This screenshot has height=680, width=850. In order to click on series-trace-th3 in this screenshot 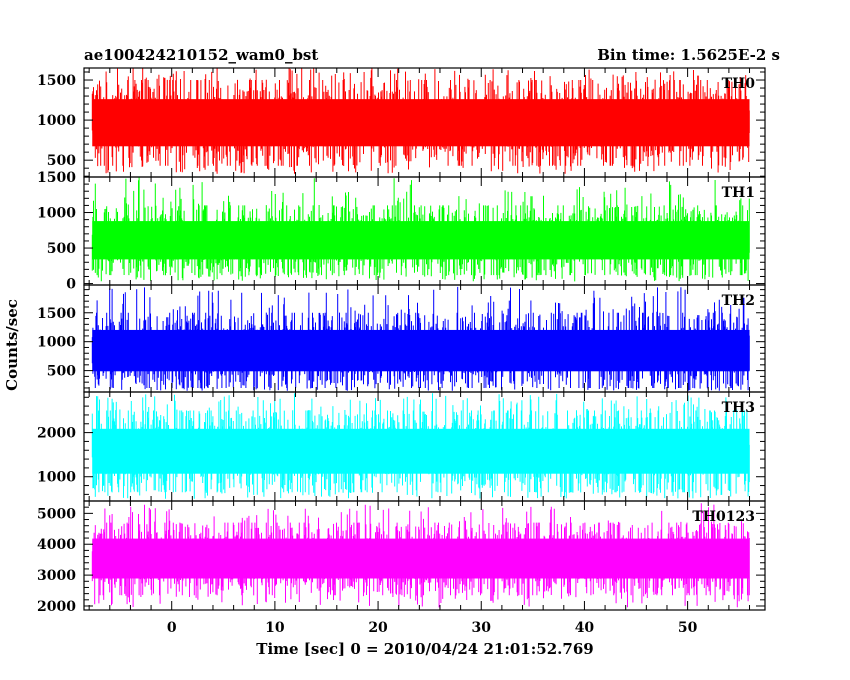, I will do `click(420, 446)`.